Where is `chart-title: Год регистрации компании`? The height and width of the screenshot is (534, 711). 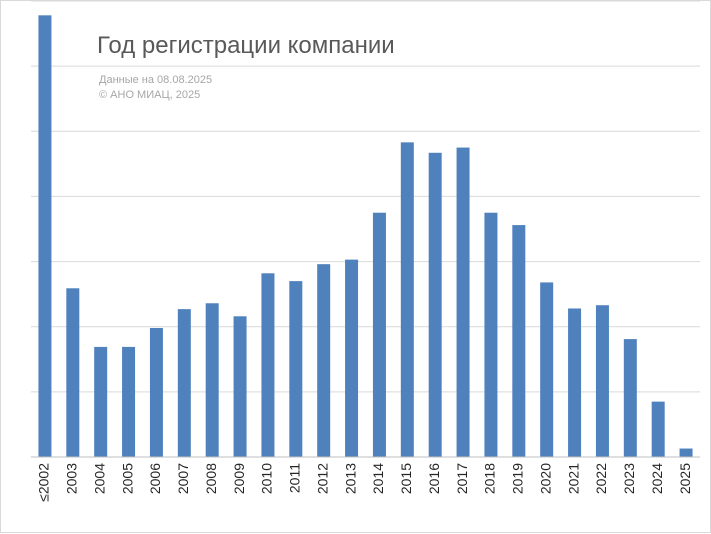 chart-title: Год регистрации компании is located at coordinates (246, 45).